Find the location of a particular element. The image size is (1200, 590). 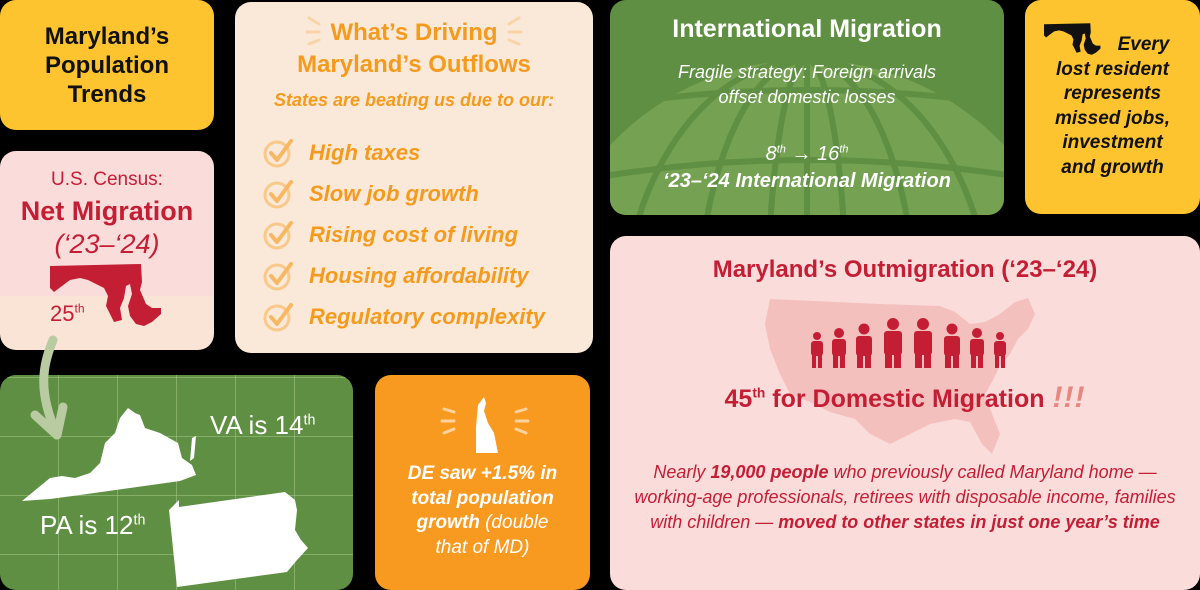

list-item: Rising cost of living is located at coordinates (404, 234).